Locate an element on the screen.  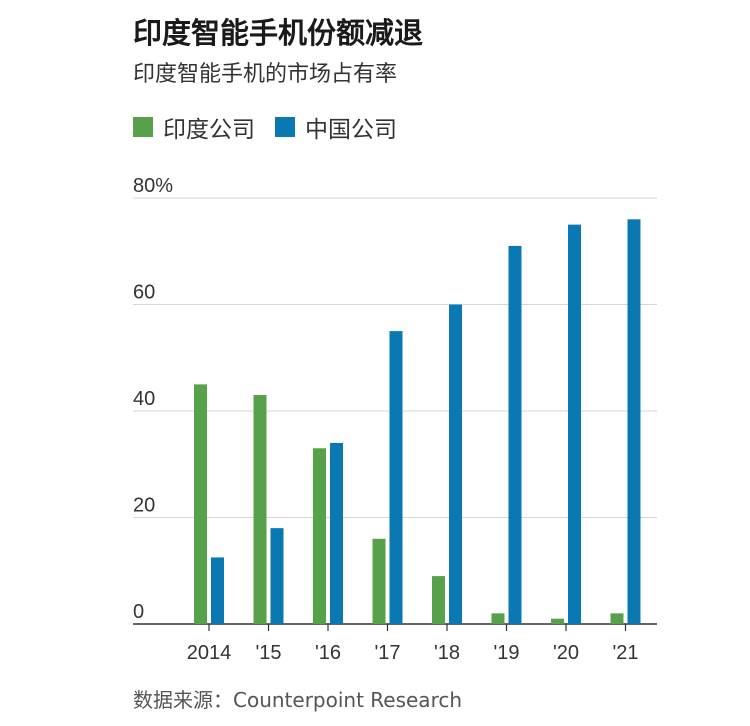
source-note: 数据来源：Counterpoint Research is located at coordinates (298, 700).